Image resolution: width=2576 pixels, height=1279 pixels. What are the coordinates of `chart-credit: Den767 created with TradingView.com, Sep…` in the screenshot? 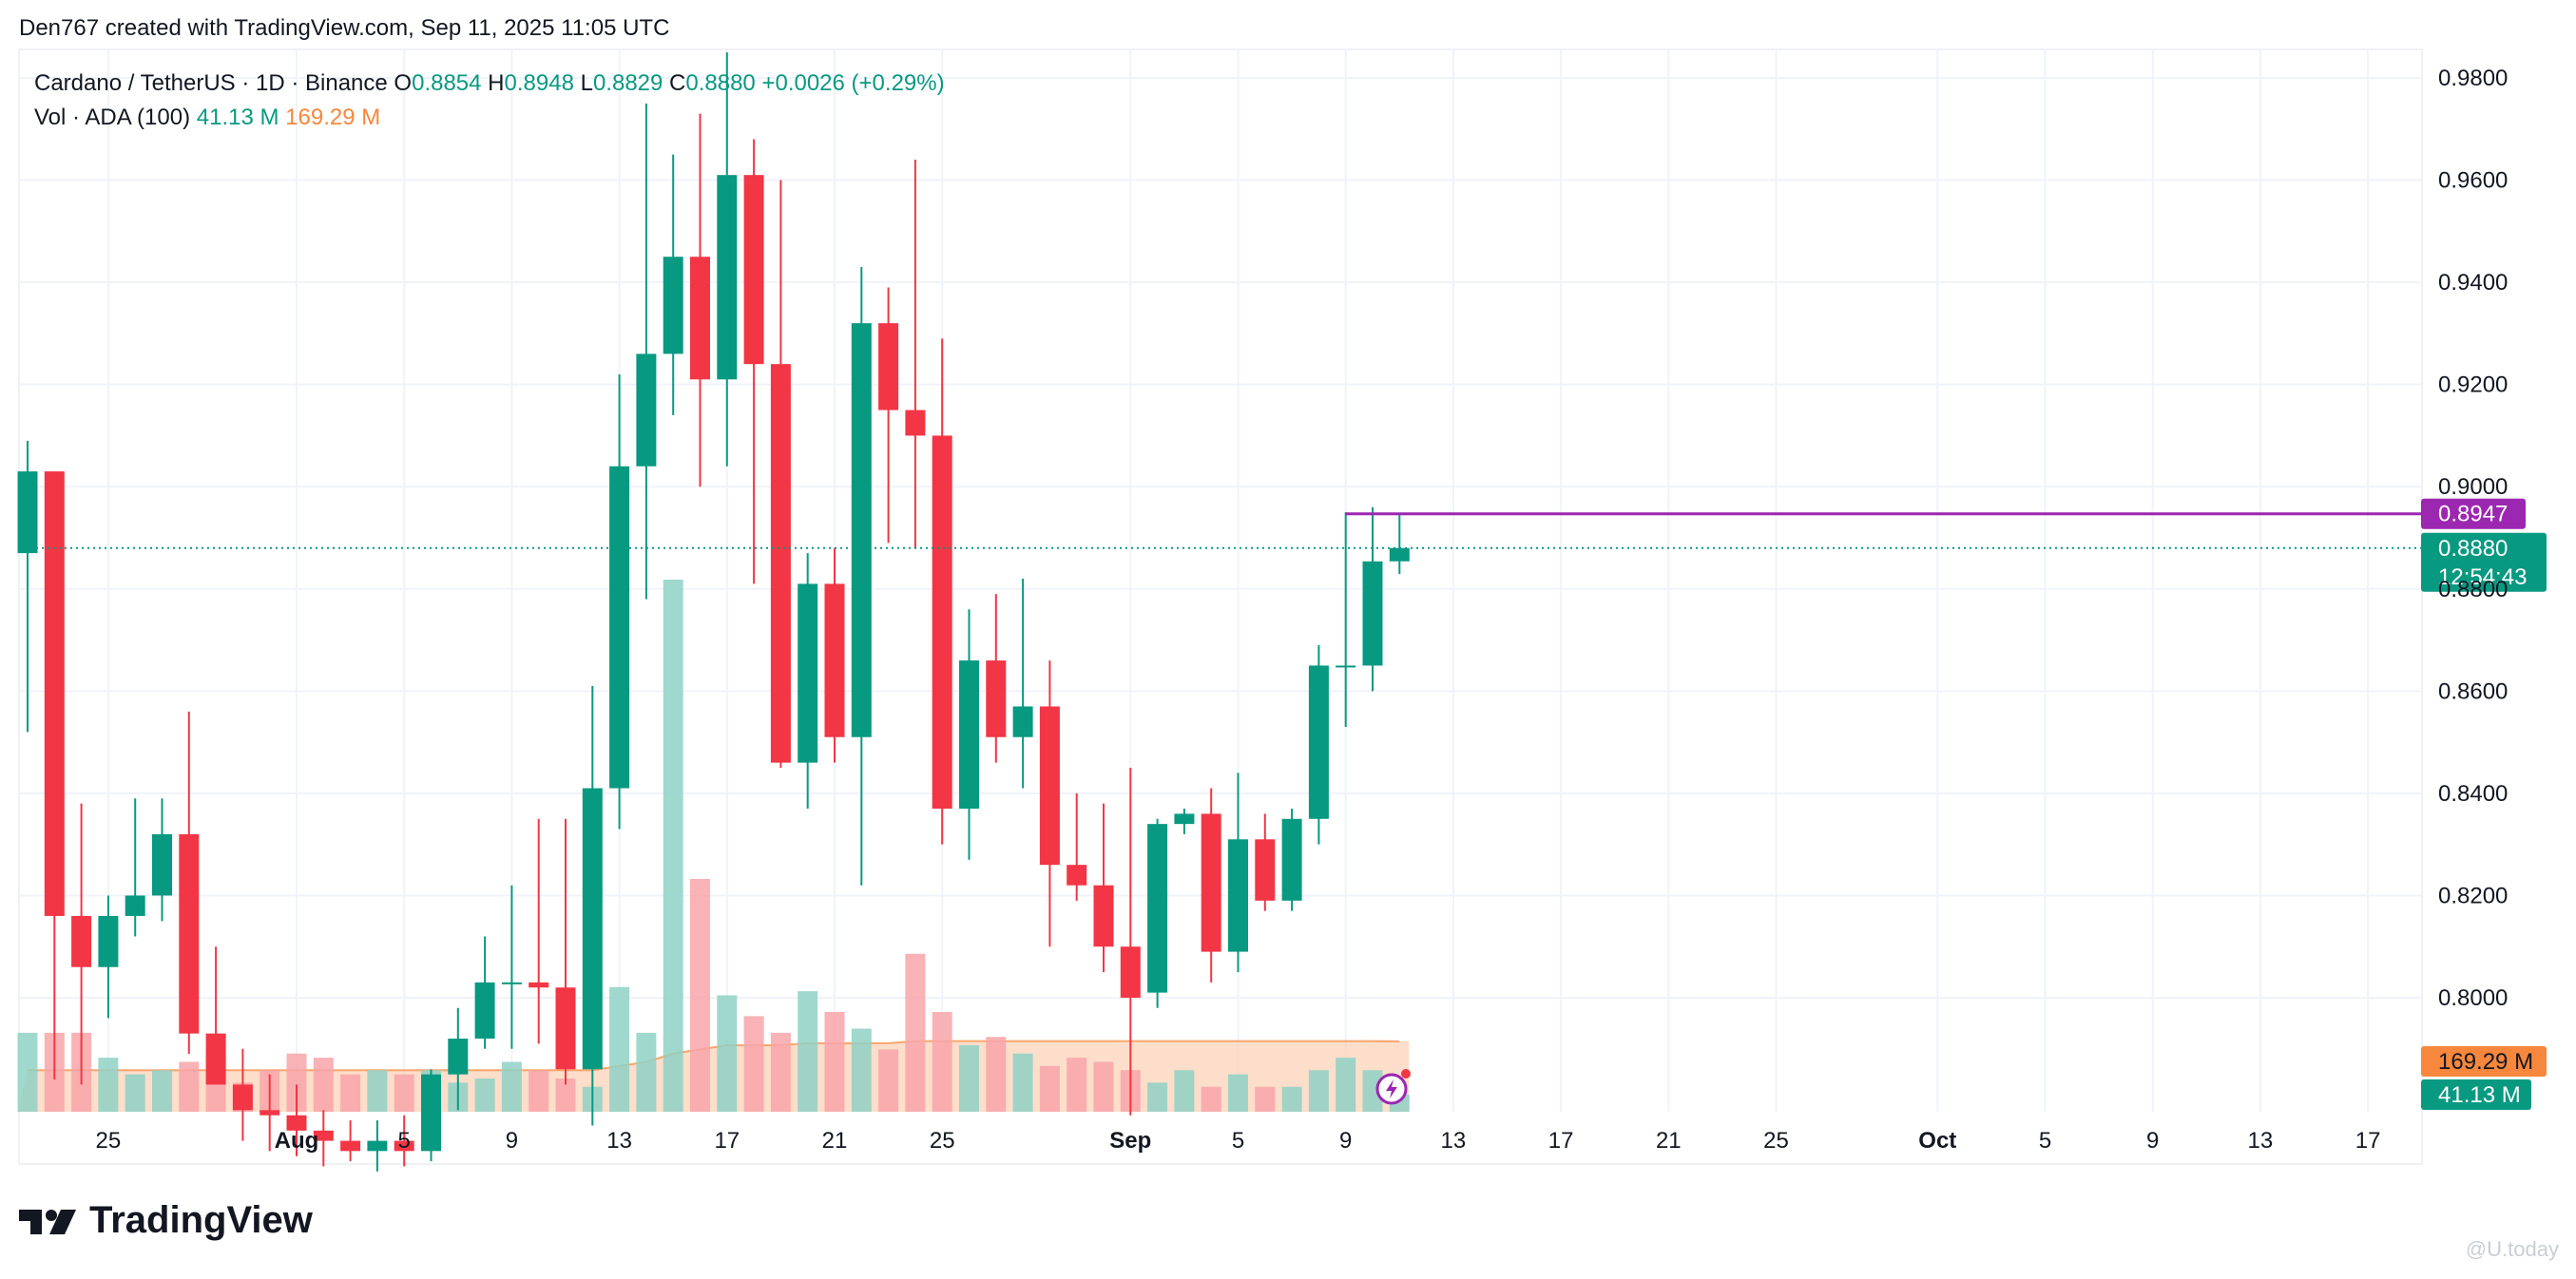 It's located at (344, 28).